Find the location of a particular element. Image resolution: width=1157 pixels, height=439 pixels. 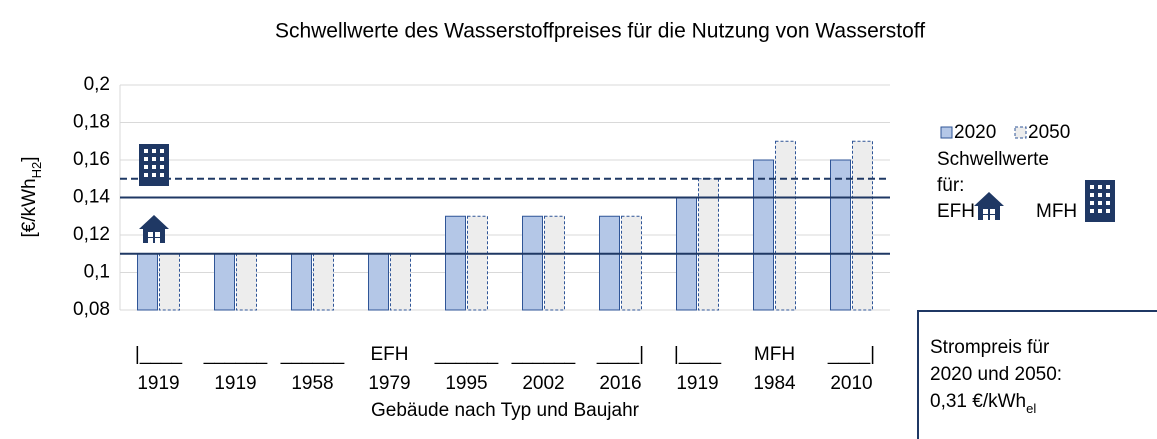

note-line: 0,31 €/kWhel is located at coordinates (983, 403).